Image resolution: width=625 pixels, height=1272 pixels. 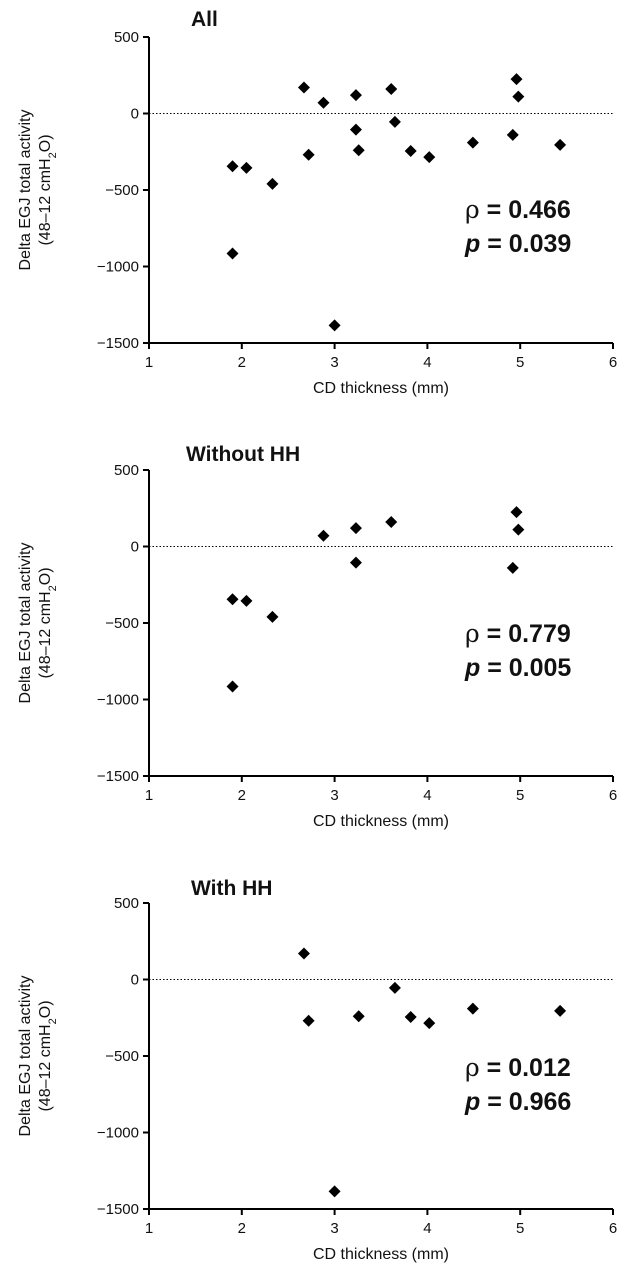 What do you see at coordinates (518, 633) in the screenshot?
I see `stat-rho: ρ = 0.779` at bounding box center [518, 633].